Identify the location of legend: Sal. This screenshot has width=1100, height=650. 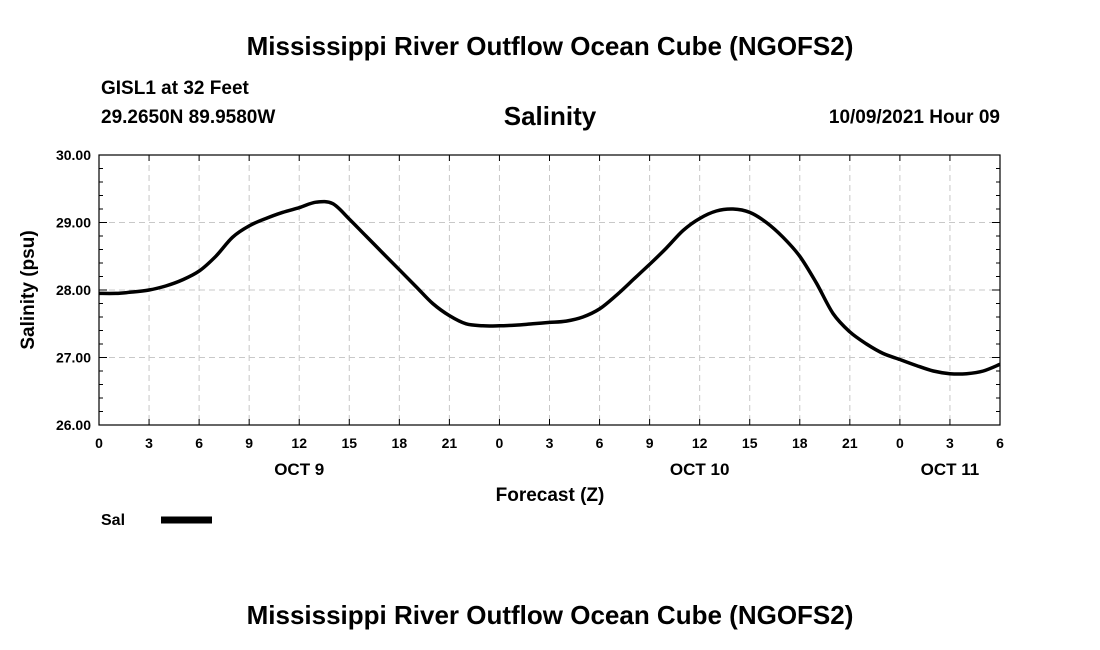
(156, 520).